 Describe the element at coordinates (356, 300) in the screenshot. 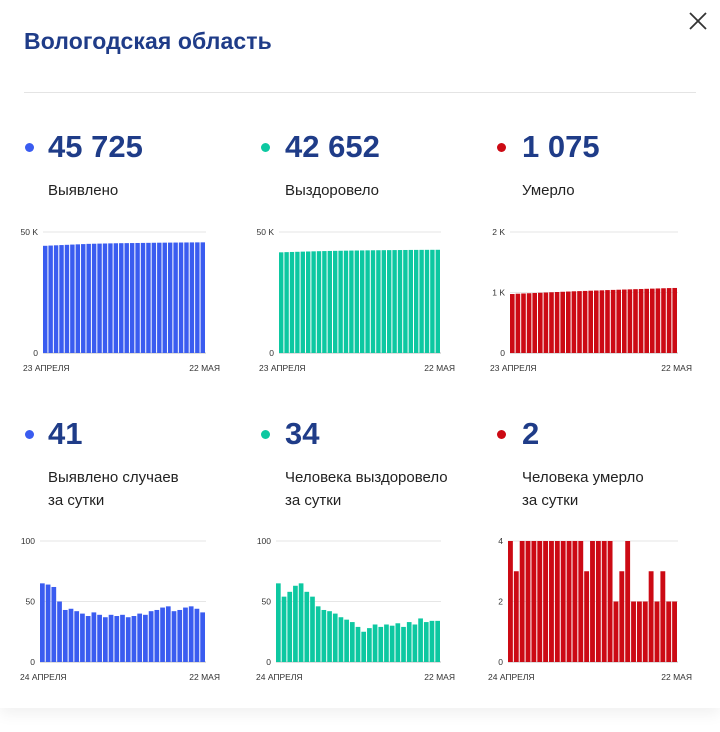

I see `chart-recovered-total: 50 K 0 23 АПРЕЛЯ 22 МАЯ` at that location.